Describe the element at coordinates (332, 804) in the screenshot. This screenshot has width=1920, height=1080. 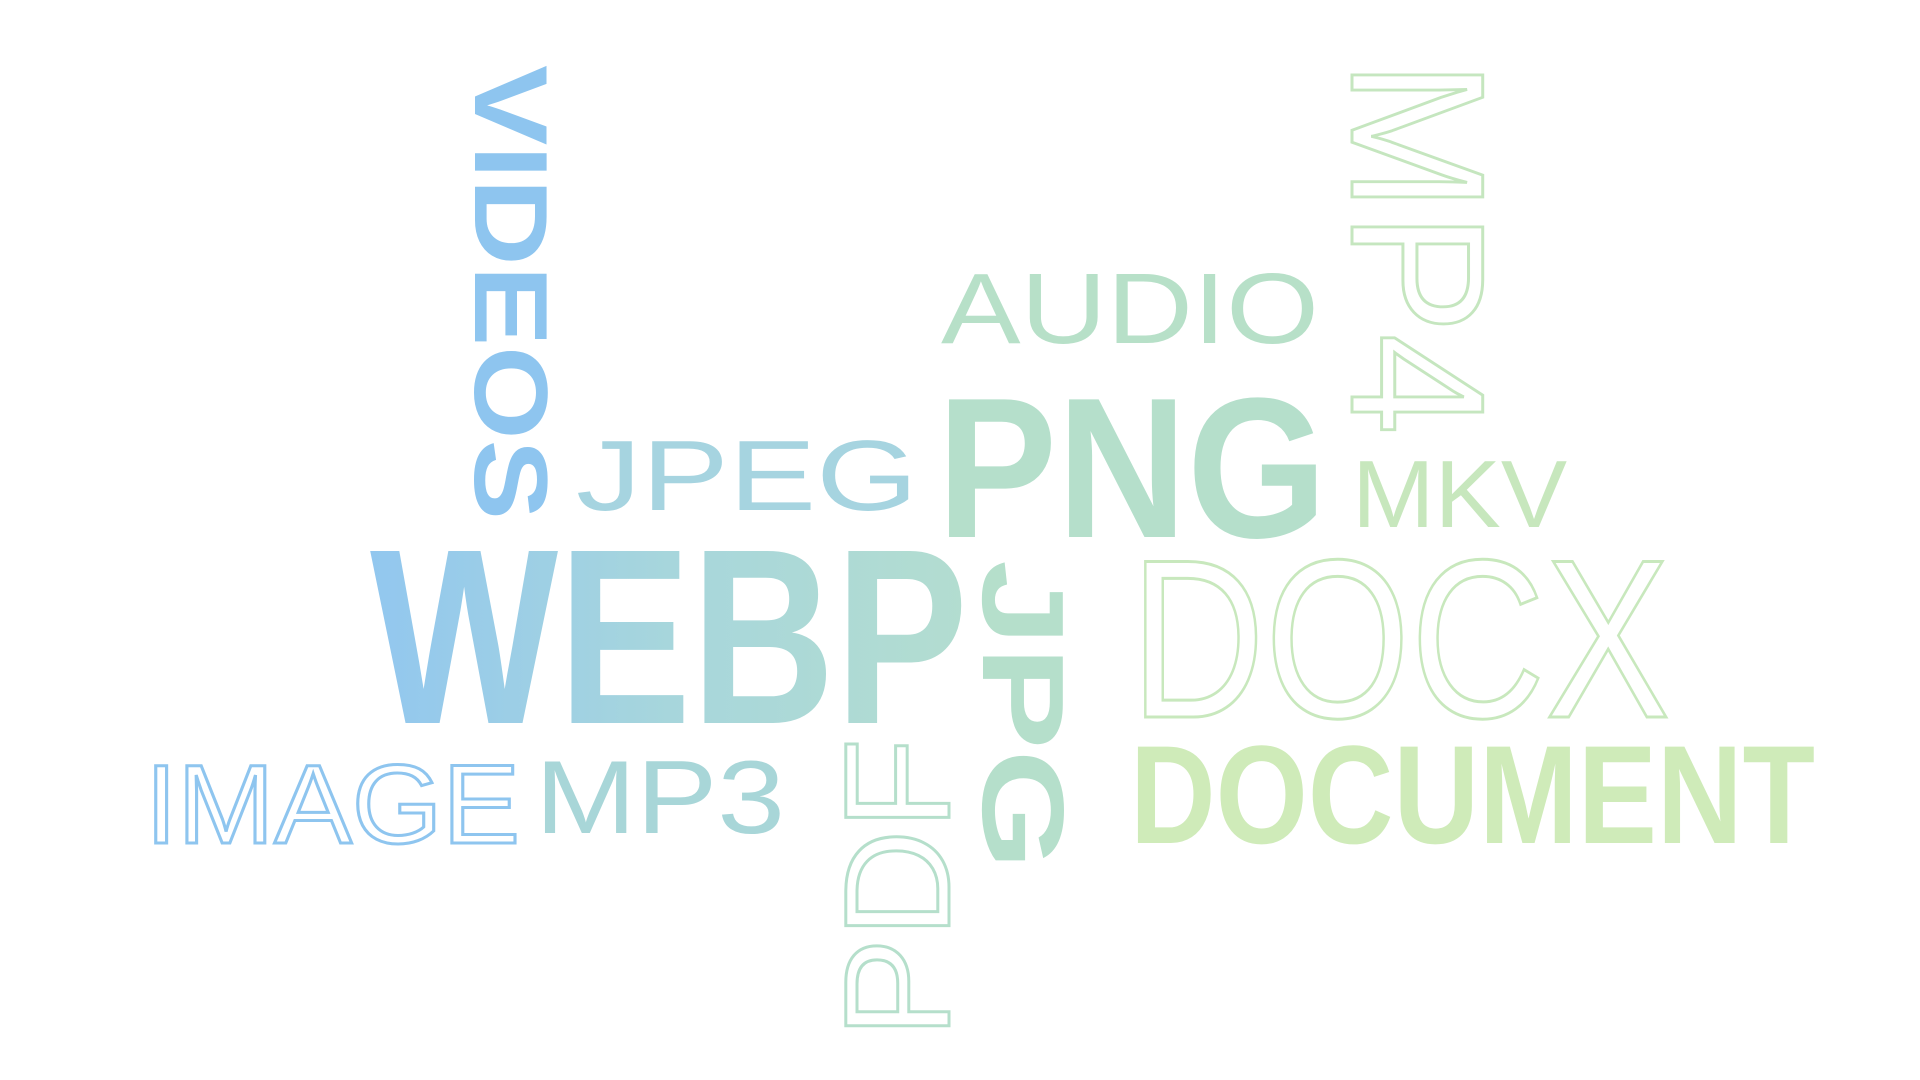
I see `word-image: IMAGE` at that location.